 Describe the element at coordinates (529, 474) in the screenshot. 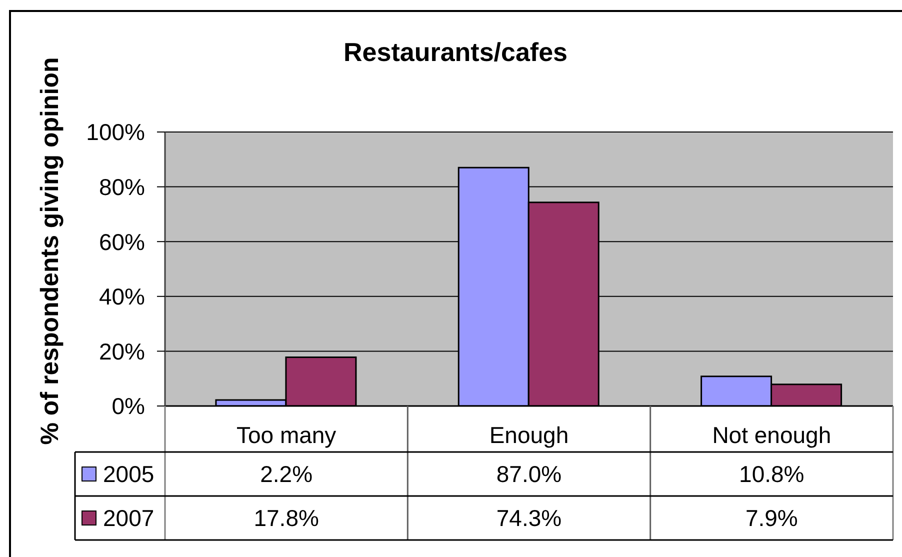

I see `data-label: 87.0%` at that location.